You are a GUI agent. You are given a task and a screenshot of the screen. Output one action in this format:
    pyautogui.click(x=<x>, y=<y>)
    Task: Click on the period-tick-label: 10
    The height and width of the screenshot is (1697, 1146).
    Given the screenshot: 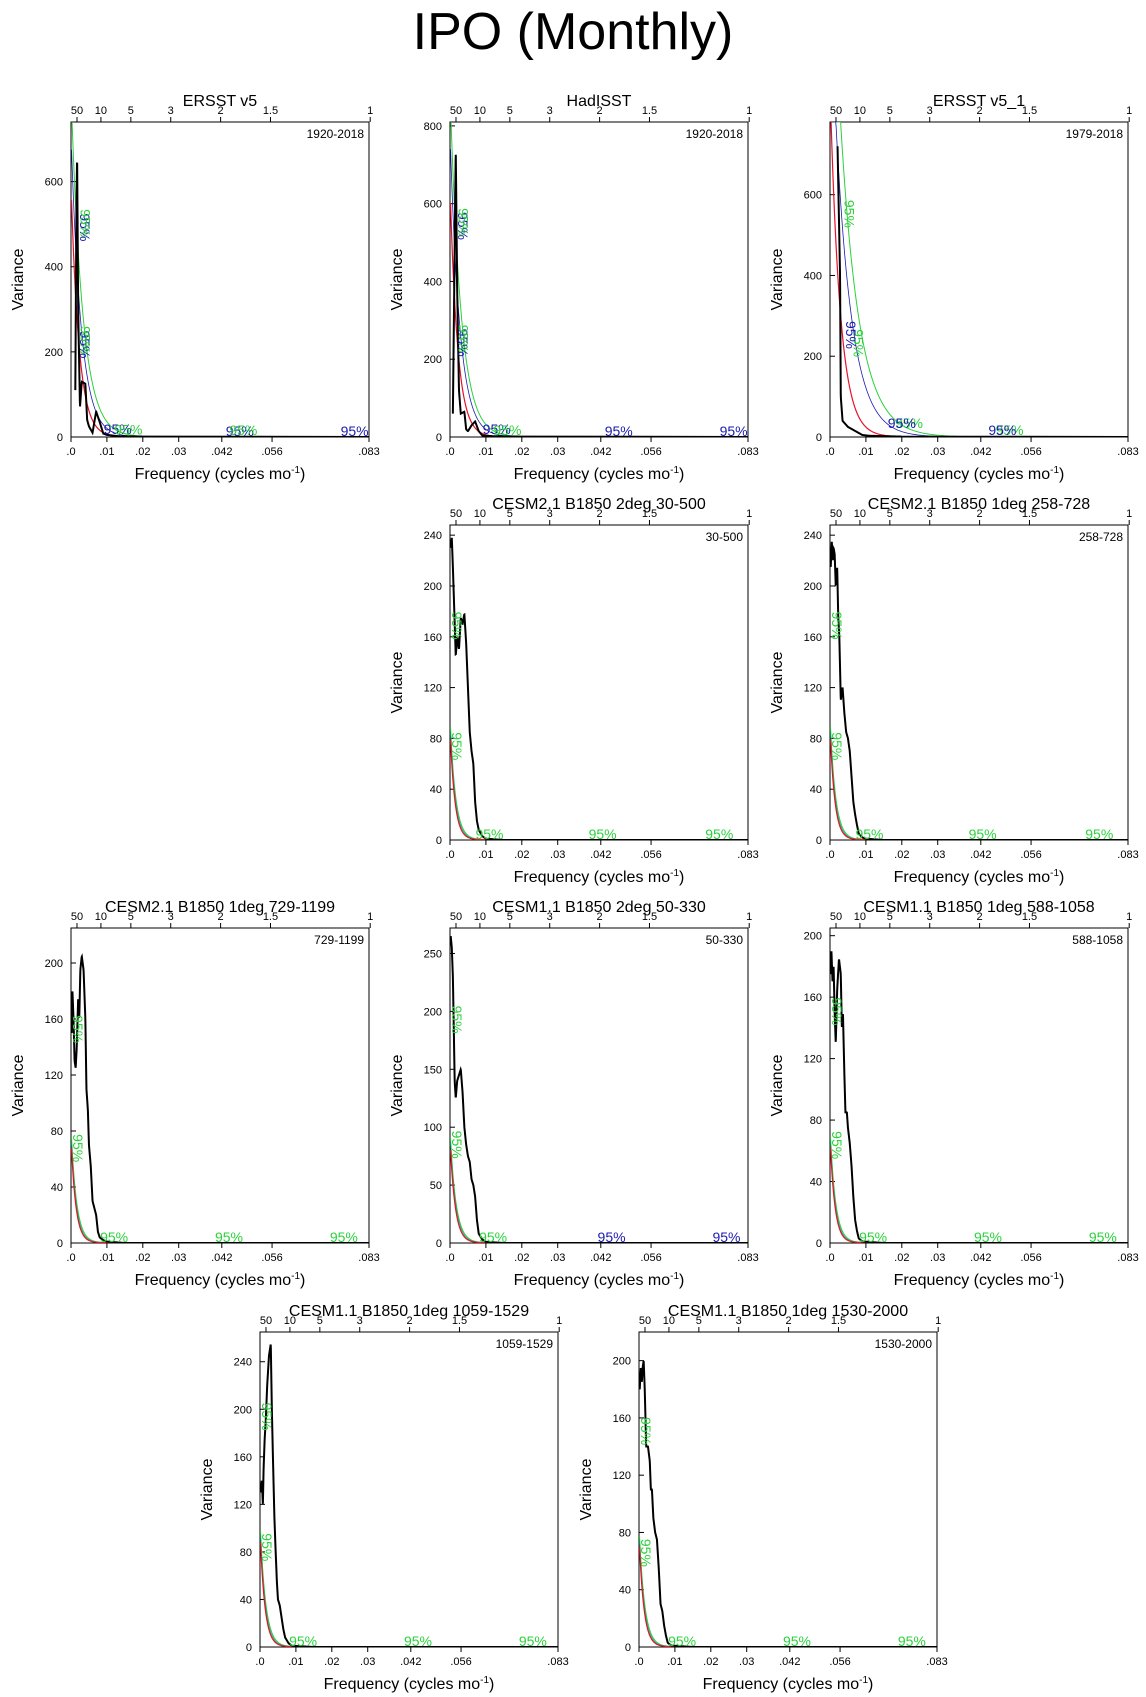 What is the action you would take?
    pyautogui.click(x=860, y=917)
    